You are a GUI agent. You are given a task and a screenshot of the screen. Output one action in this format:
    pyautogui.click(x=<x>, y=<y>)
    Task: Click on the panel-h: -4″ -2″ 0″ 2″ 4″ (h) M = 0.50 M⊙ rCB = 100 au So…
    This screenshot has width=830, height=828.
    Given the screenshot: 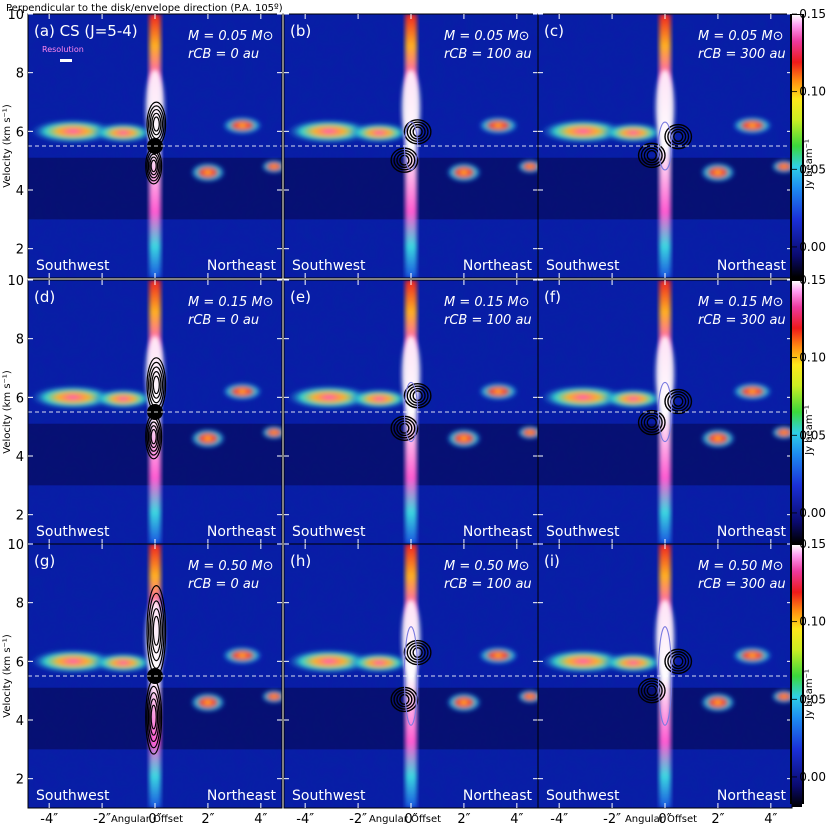 What is the action you would take?
    pyautogui.click(x=411, y=685)
    